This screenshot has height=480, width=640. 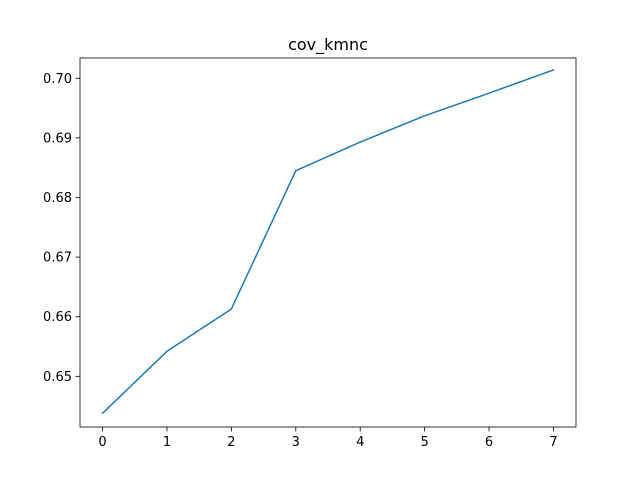 What do you see at coordinates (424, 442) in the screenshot?
I see `x-tick-label: 5` at bounding box center [424, 442].